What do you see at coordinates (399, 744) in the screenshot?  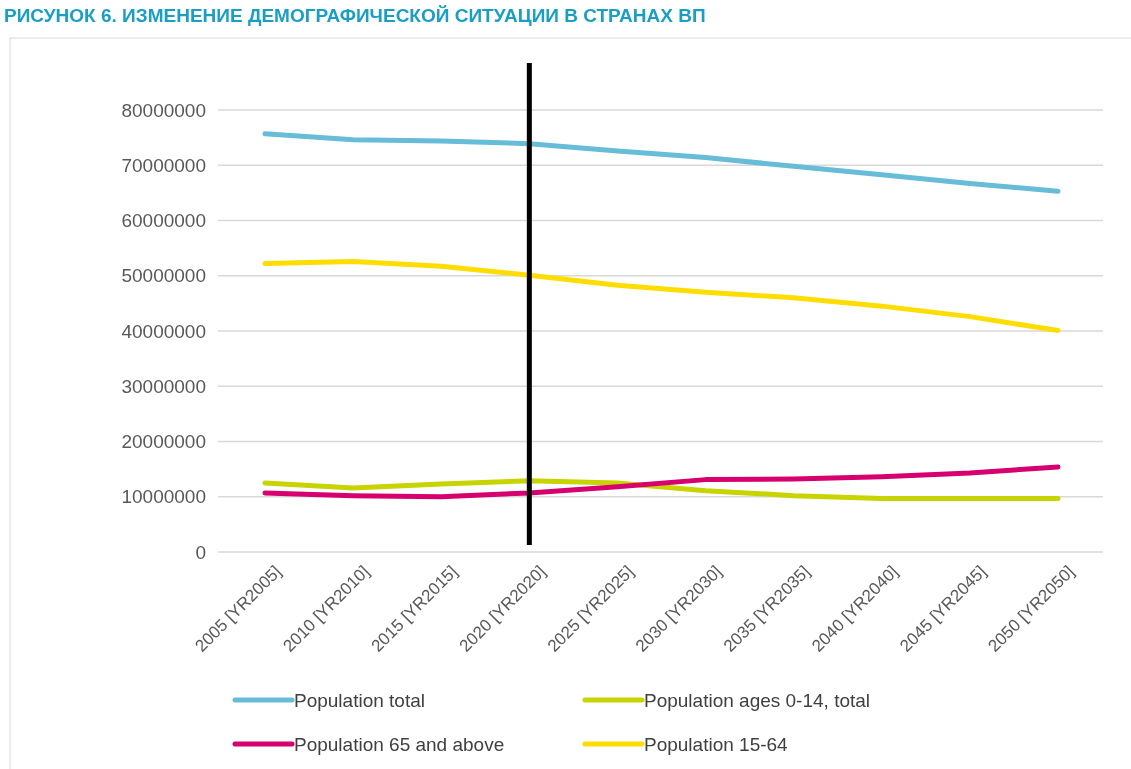 I see `legend-label: Population 65 and above` at bounding box center [399, 744].